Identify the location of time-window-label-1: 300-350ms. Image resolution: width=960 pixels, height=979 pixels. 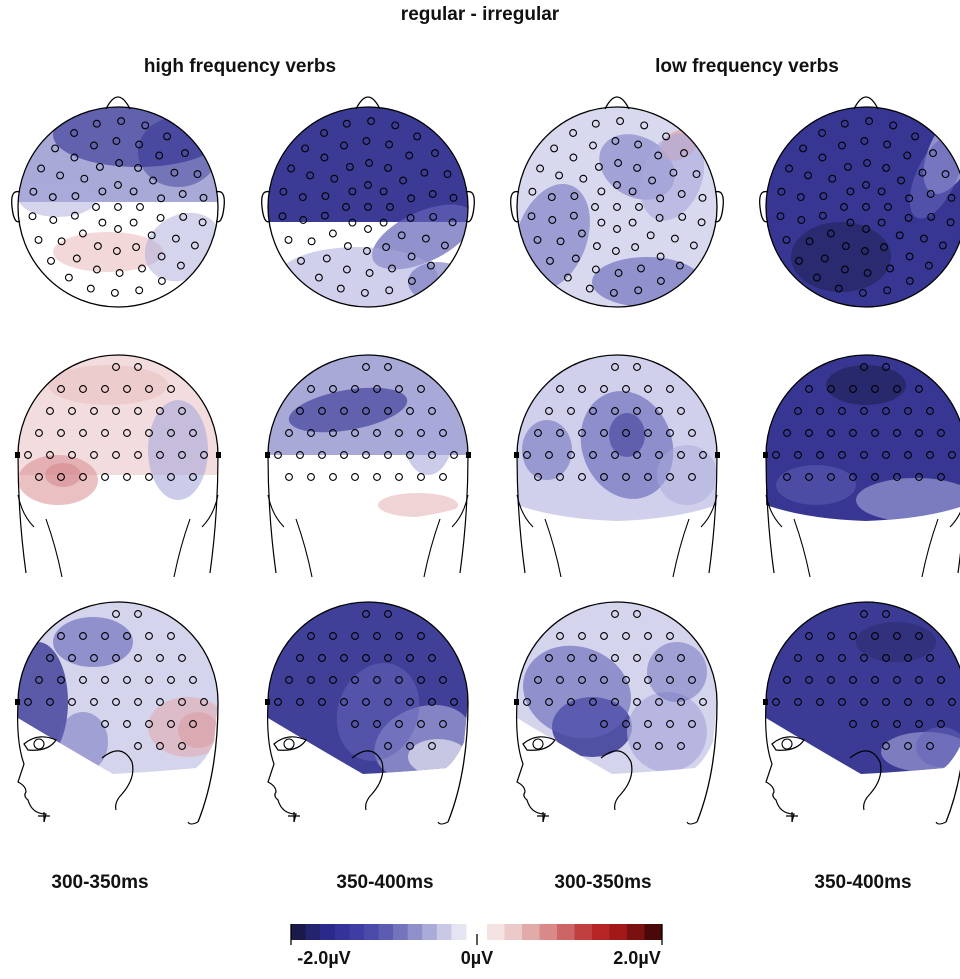
(100, 882).